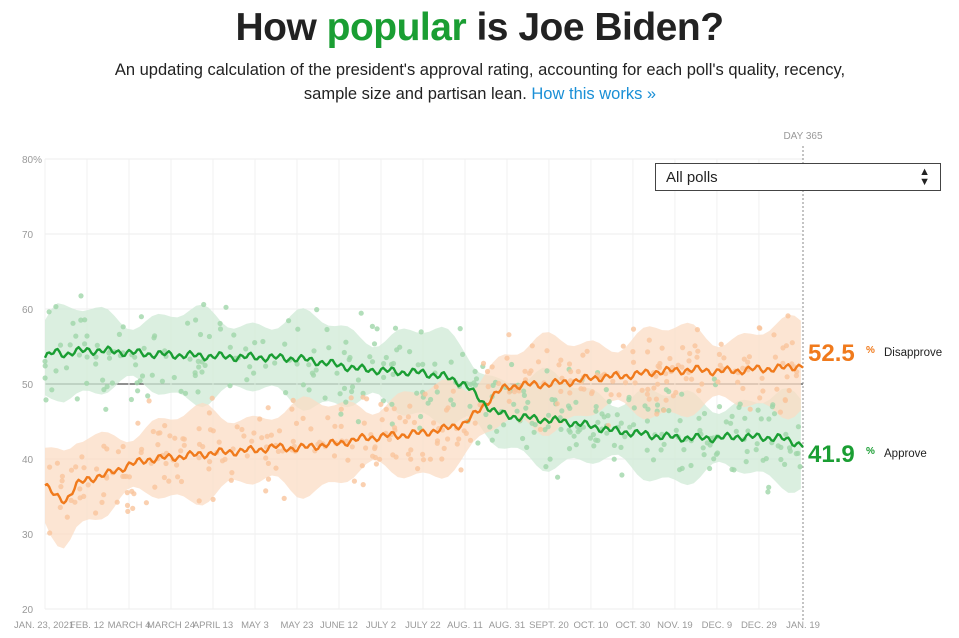  Describe the element at coordinates (87, 625) in the screenshot. I see `x-tick-label: FEB. 12` at that location.